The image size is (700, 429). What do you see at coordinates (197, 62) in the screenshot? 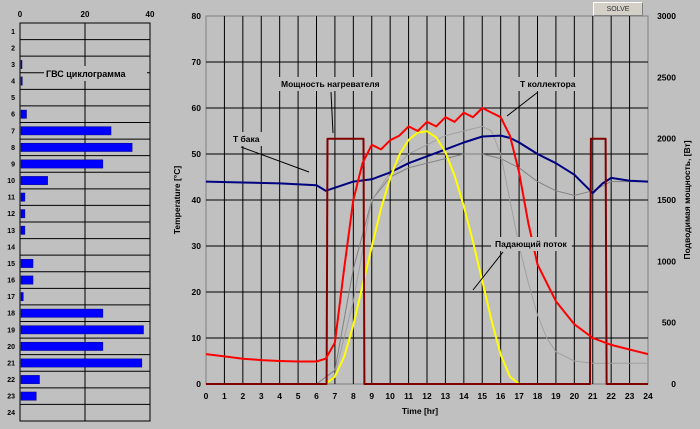
I see `y-tick-label: 70` at bounding box center [197, 62].